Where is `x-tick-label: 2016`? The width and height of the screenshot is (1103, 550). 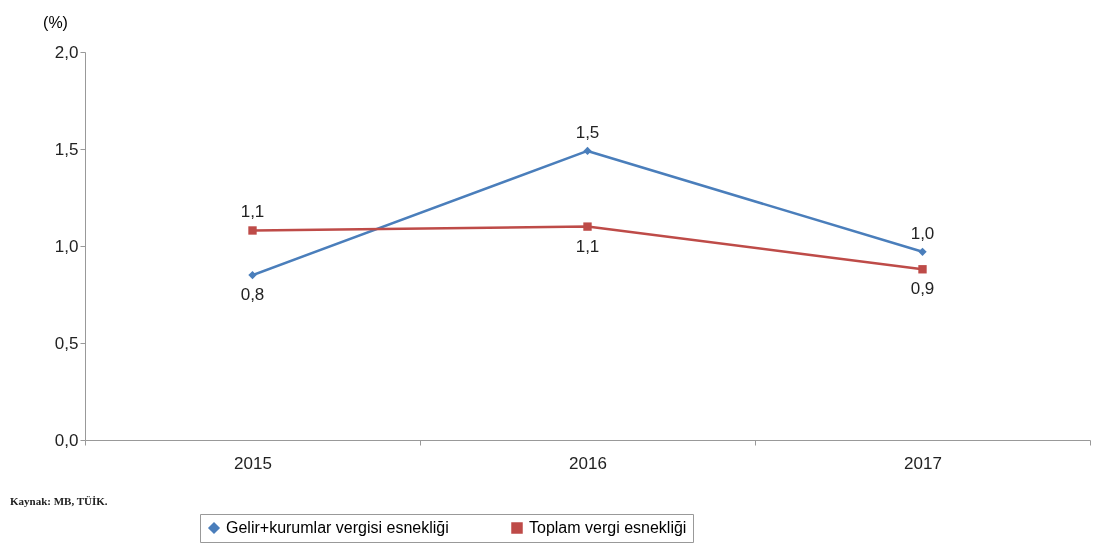 x-tick-label: 2016 is located at coordinates (588, 463).